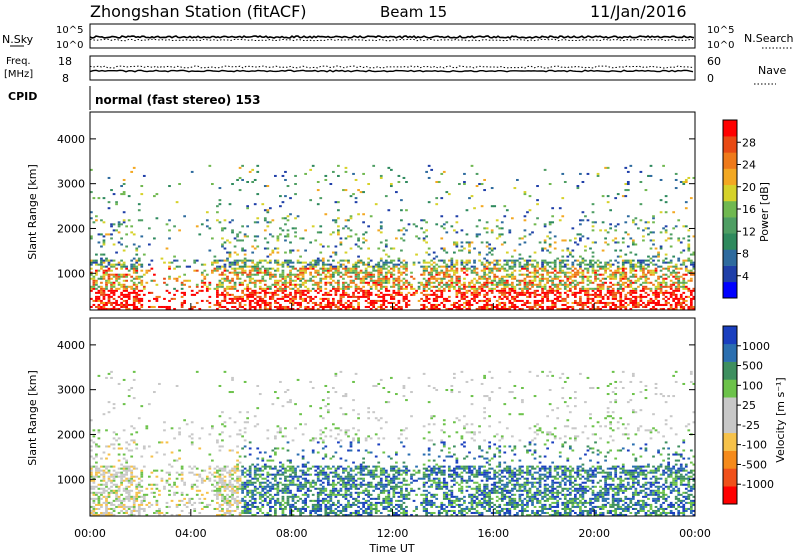 The width and height of the screenshot is (800, 554). I want to click on beam-label: Beam 15, so click(413, 12).